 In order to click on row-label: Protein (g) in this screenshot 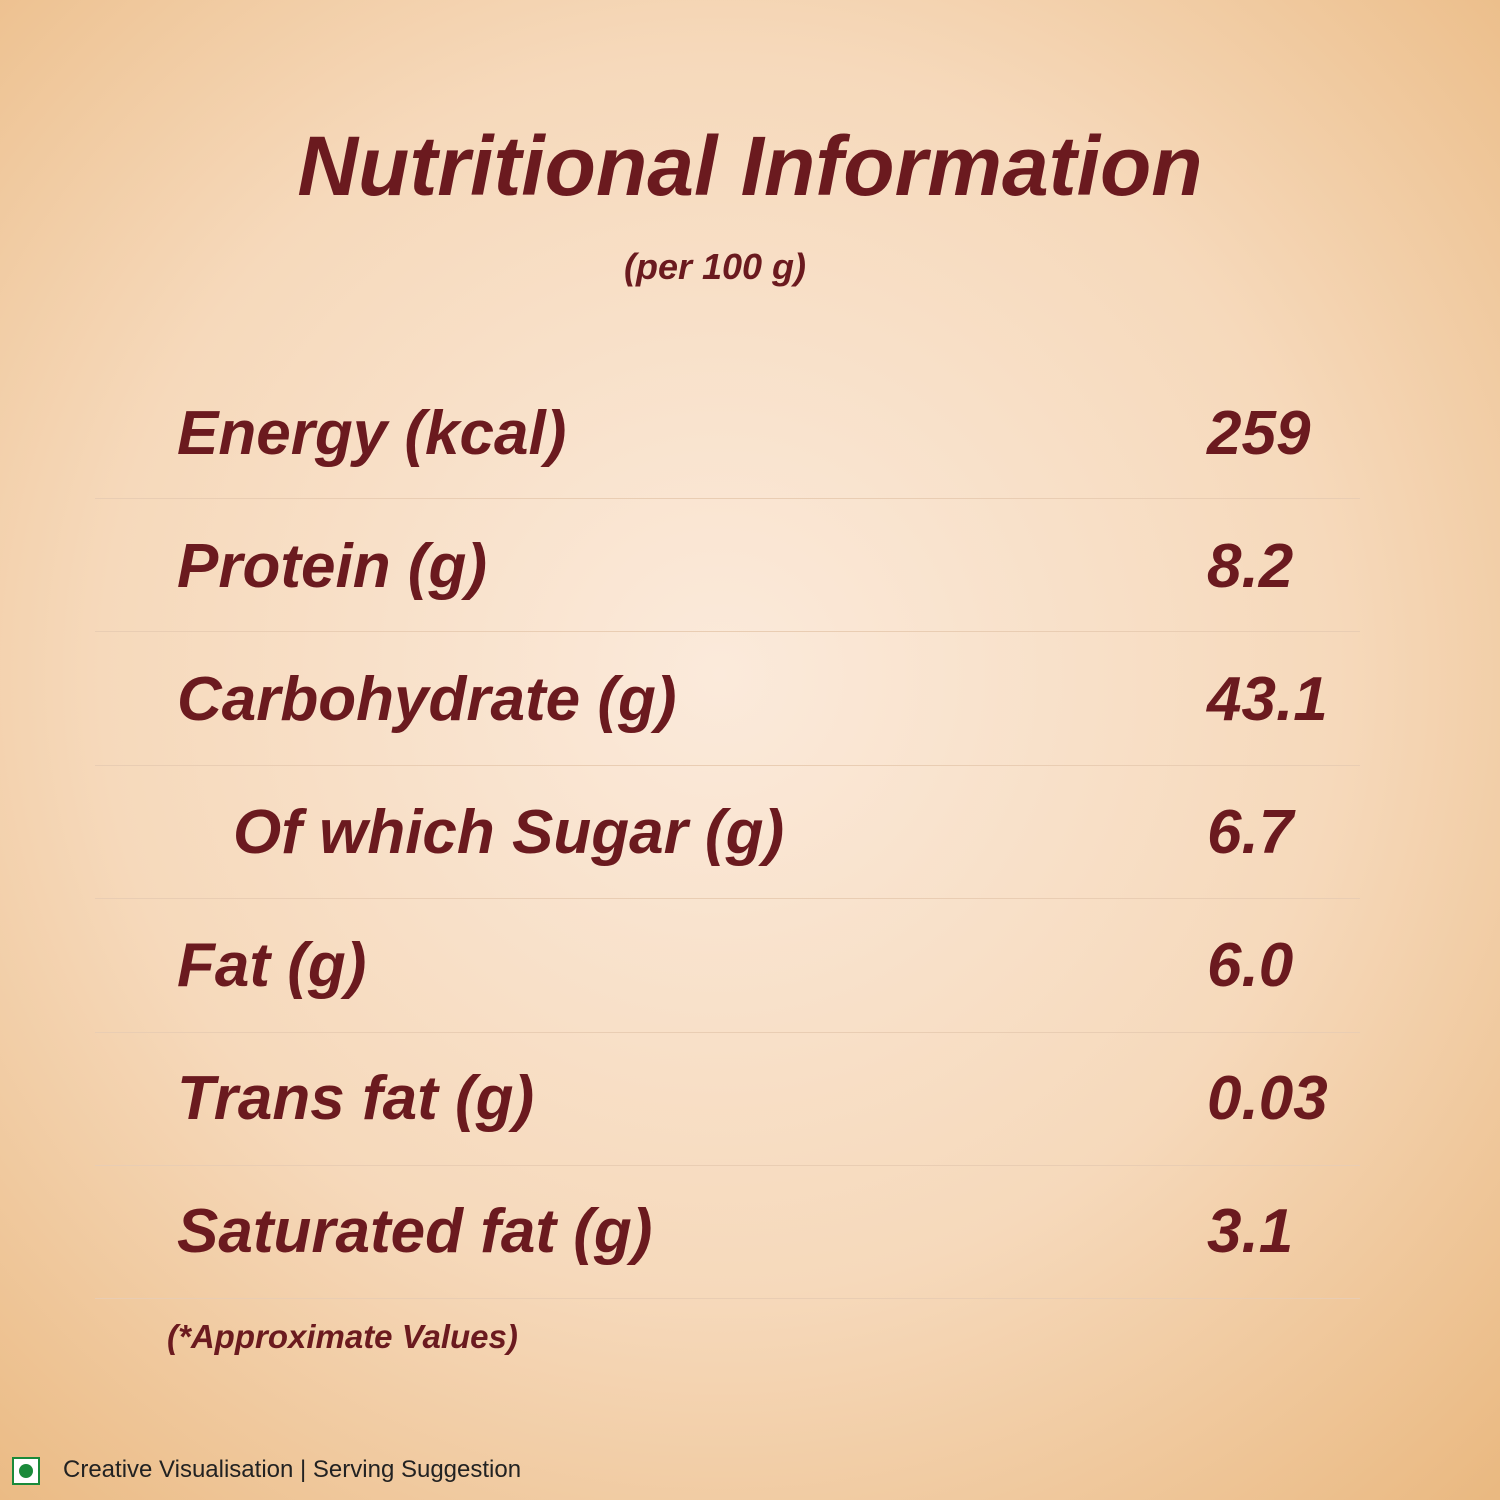, I will do `click(332, 566)`.